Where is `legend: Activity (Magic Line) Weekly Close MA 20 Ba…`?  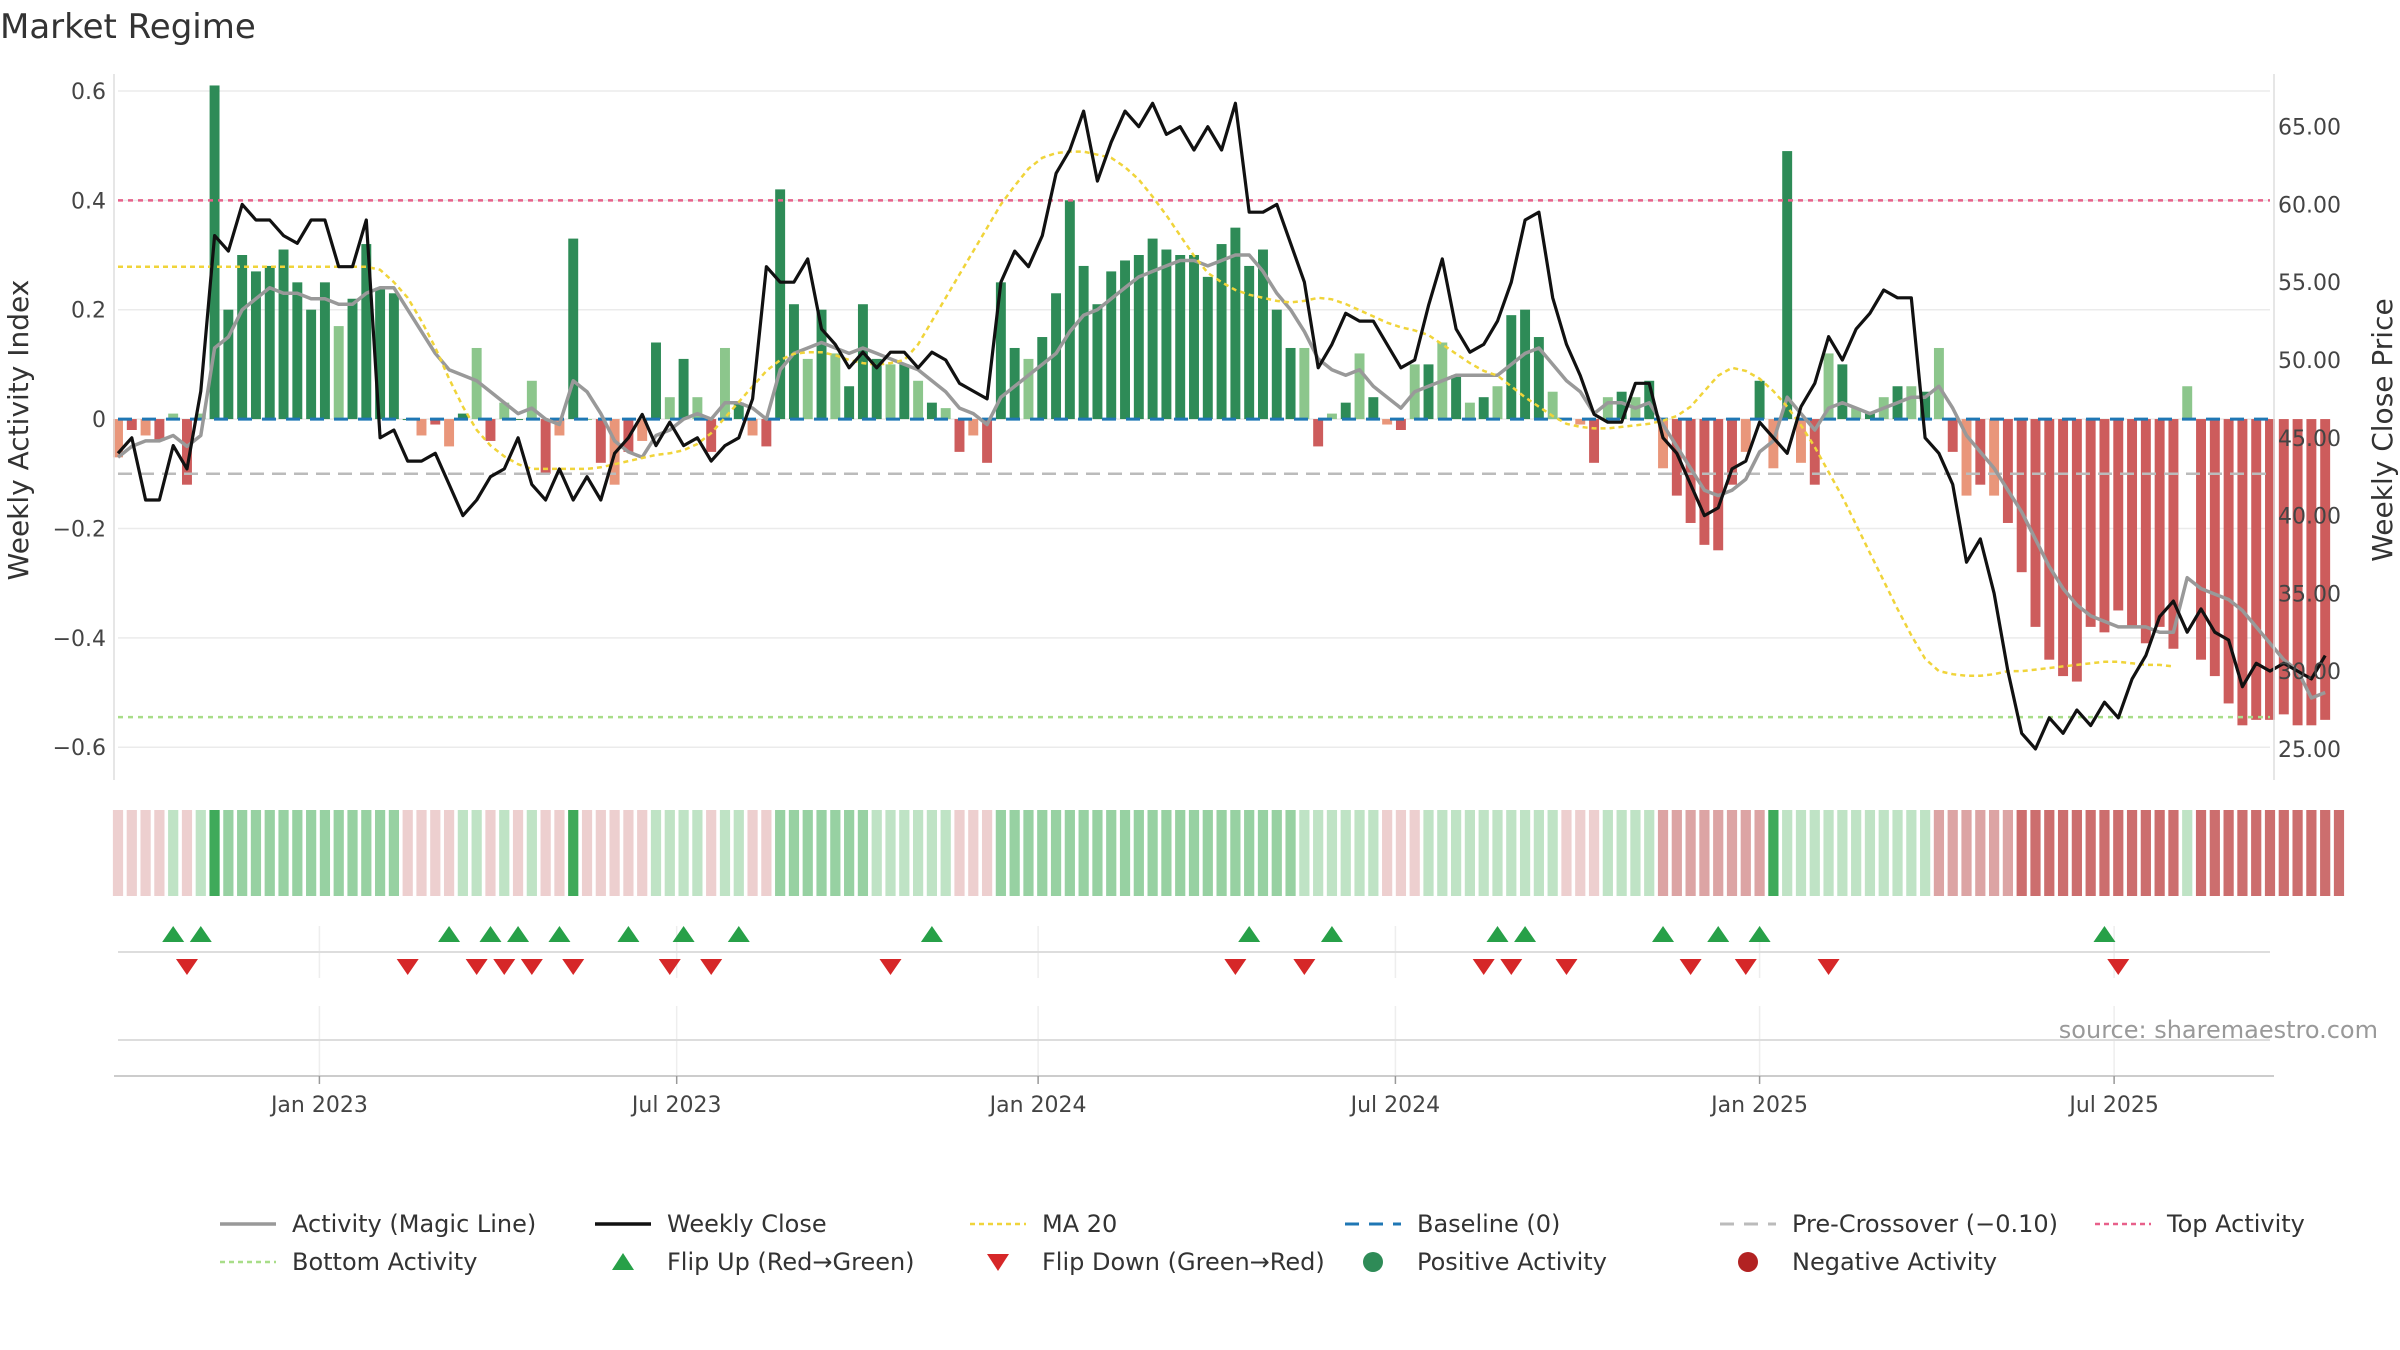 legend: Activity (Magic Line) Weekly Close MA 20 Ba… is located at coordinates (1262, 1243).